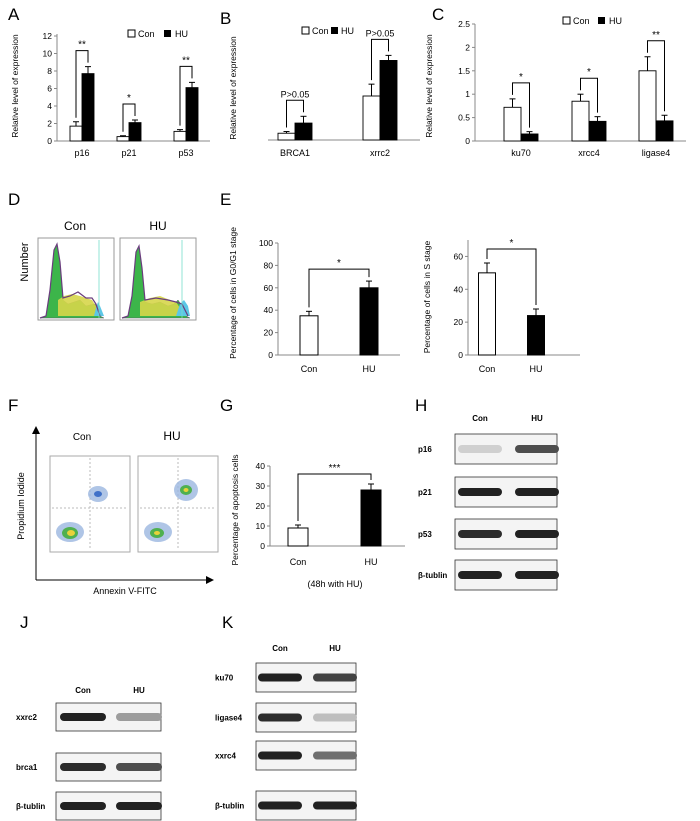 The height and width of the screenshot is (821, 700). Describe the element at coordinates (49, 89) in the screenshot. I see `y-tick-label: 6` at that location.